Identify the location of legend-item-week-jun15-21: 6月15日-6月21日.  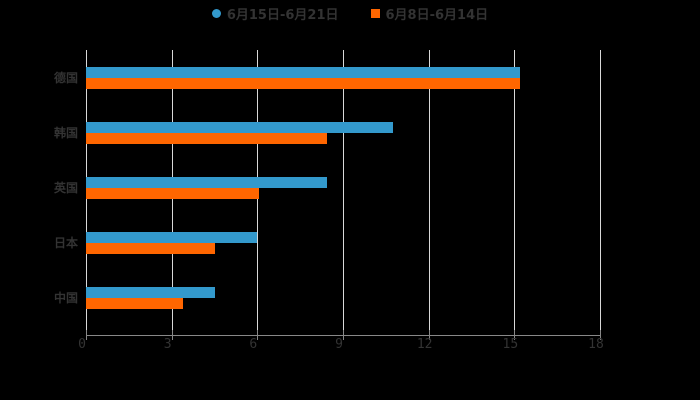
(275, 13).